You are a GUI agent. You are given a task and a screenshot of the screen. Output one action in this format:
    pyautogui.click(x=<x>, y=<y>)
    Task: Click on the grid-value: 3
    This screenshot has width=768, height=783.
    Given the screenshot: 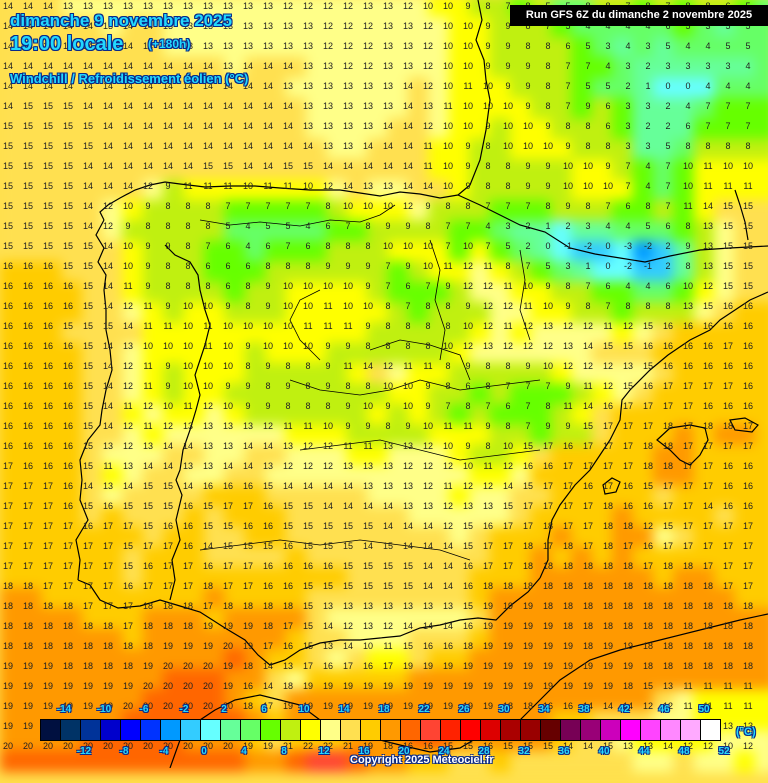 What is the action you would take?
    pyautogui.click(x=628, y=126)
    